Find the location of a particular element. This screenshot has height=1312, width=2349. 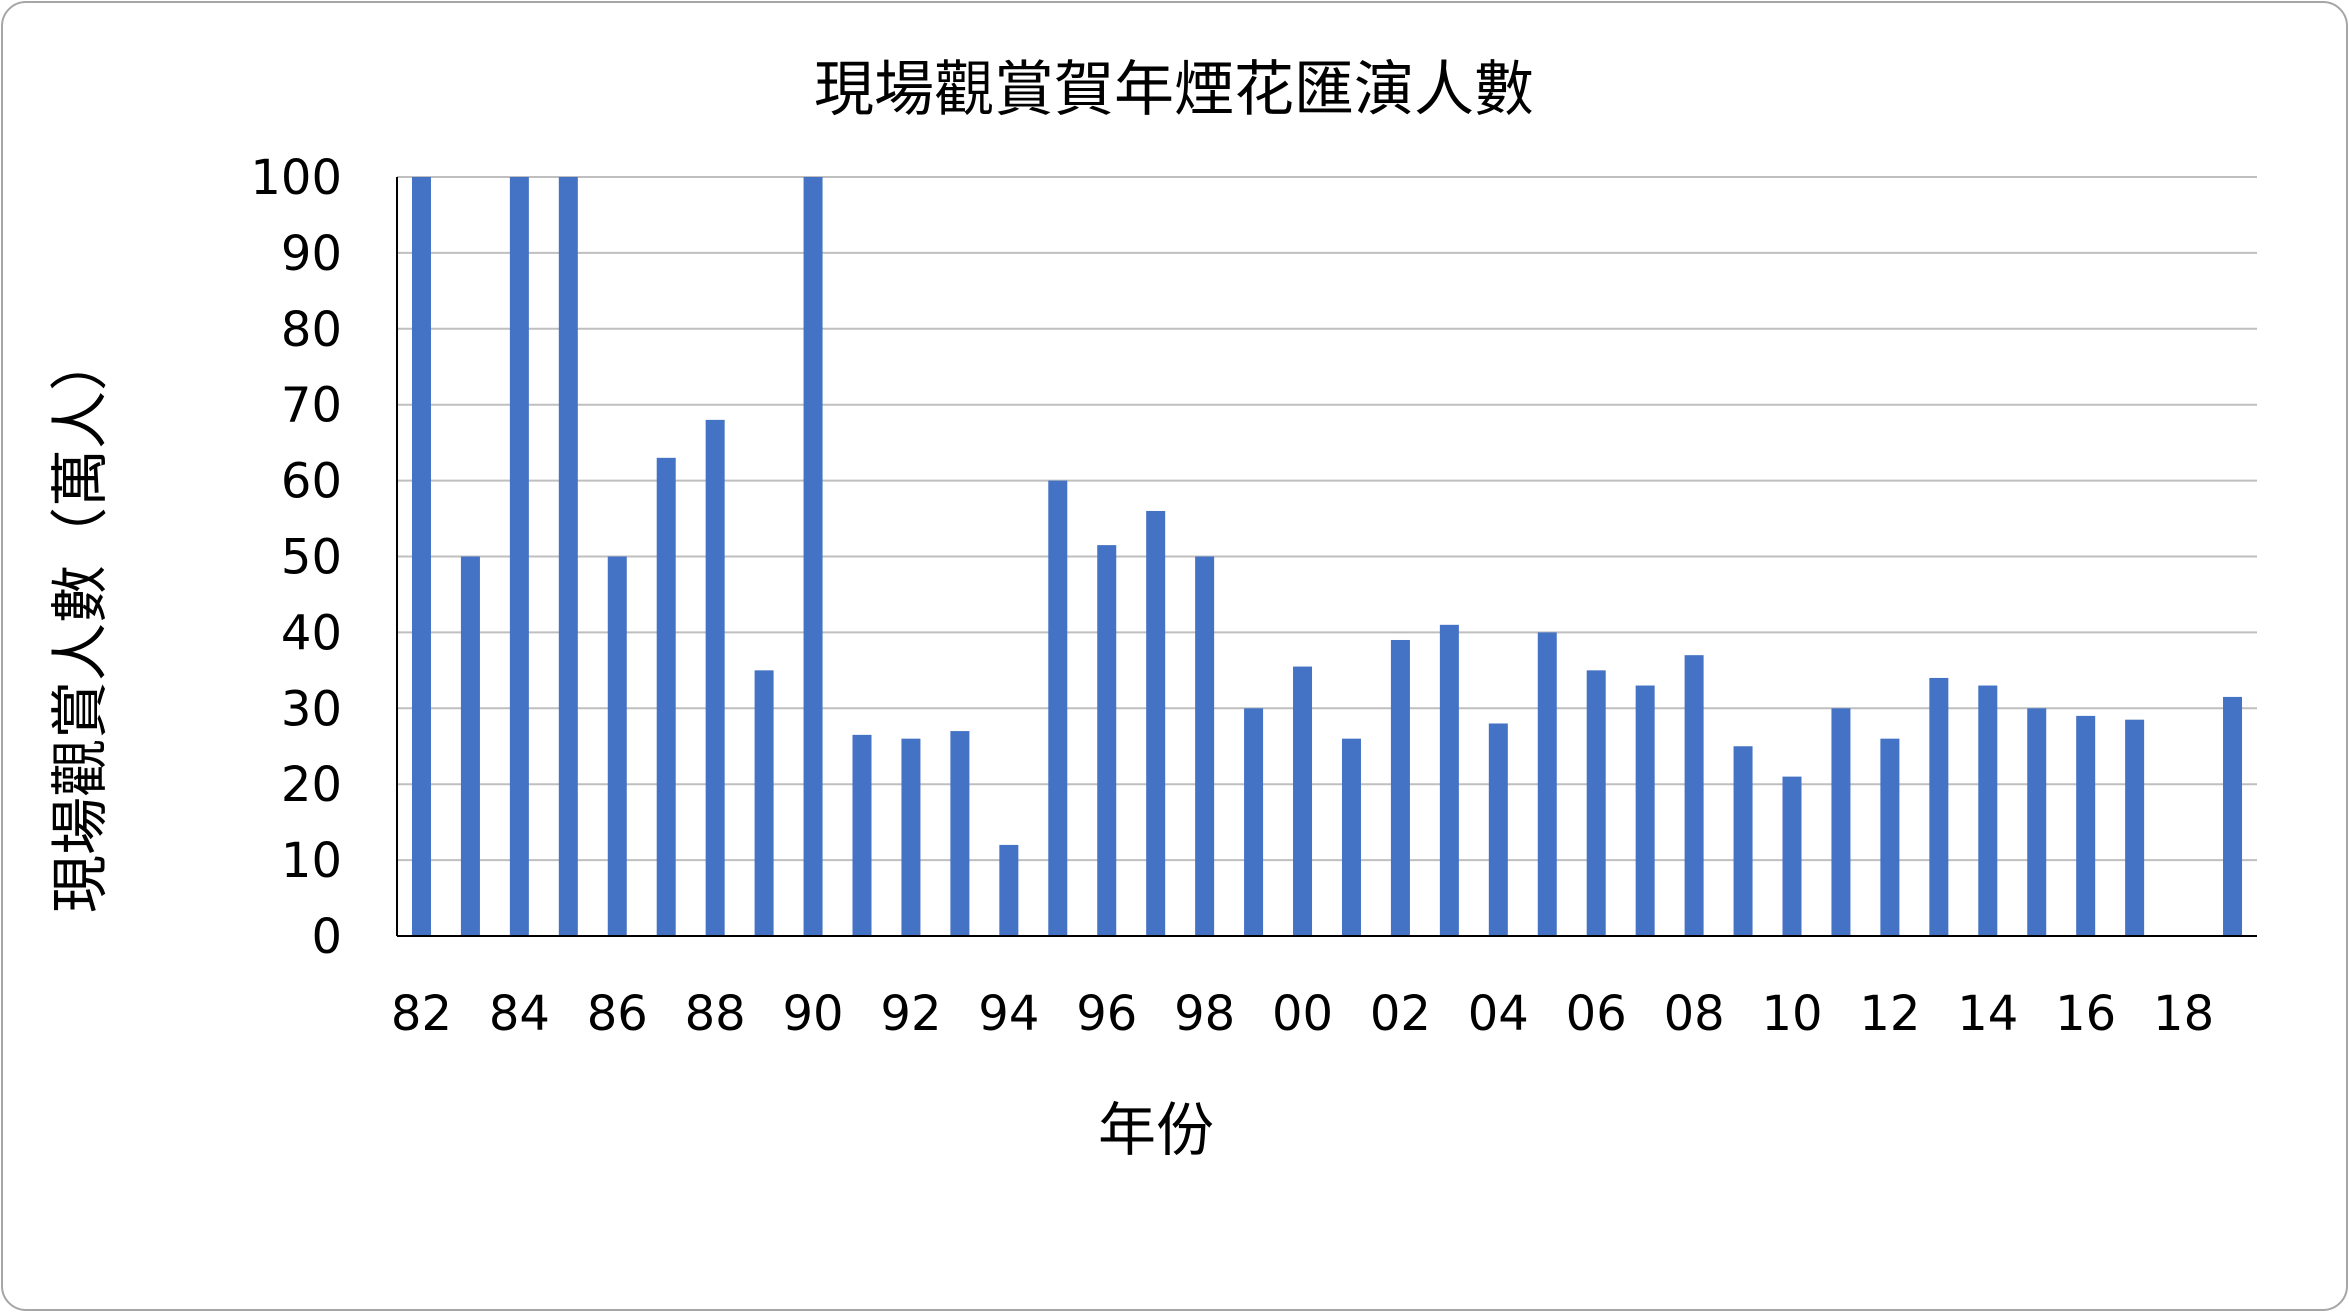

x-tick-label: 18 is located at coordinates (2183, 1014).